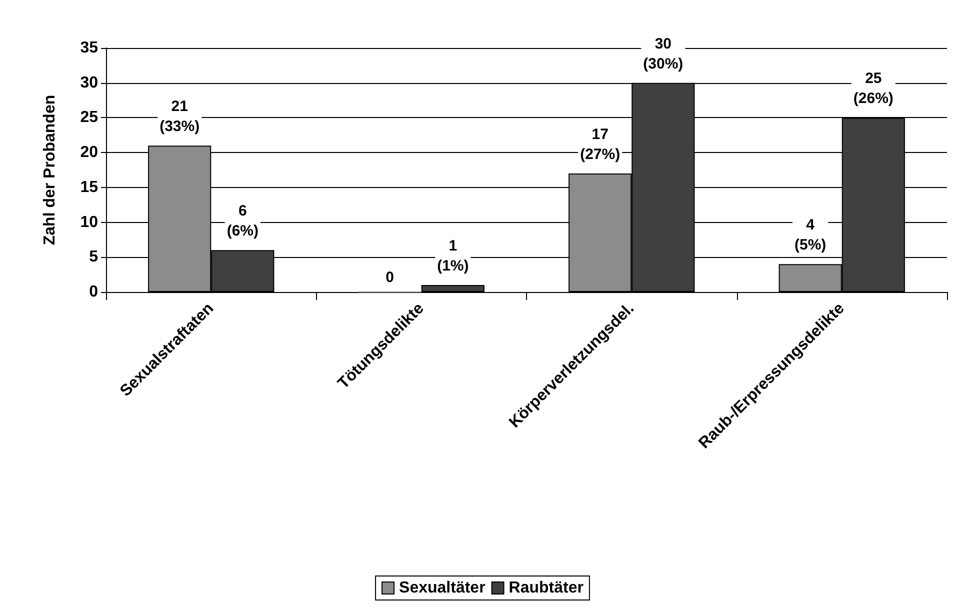 The width and height of the screenshot is (965, 616). What do you see at coordinates (50, 170) in the screenshot?
I see `y-axis-title: Zahl der Probanden` at bounding box center [50, 170].